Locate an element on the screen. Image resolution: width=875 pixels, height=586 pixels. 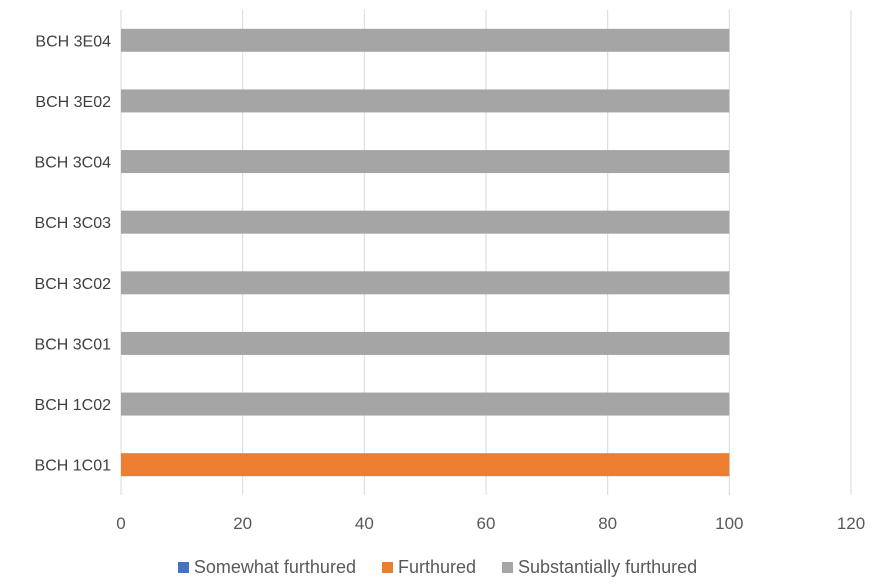
legend-label-somewhat-furthured: Somewhat furthured is located at coordinates (274, 567).